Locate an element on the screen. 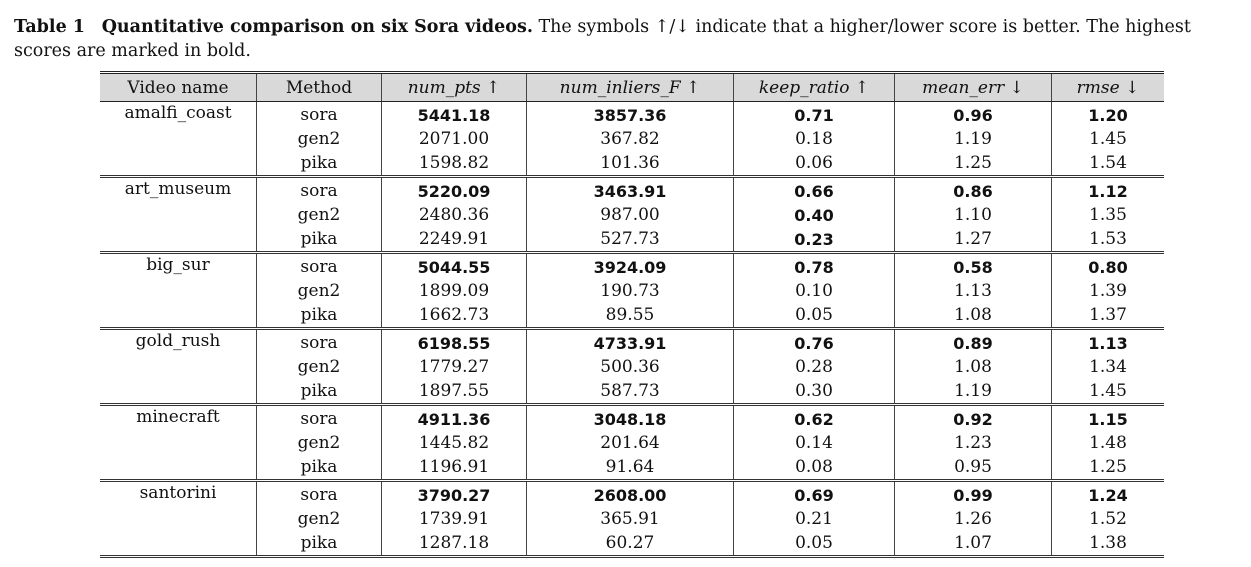 The image size is (1251, 567). num-pts-cell: 1287.18 is located at coordinates (454, 544).